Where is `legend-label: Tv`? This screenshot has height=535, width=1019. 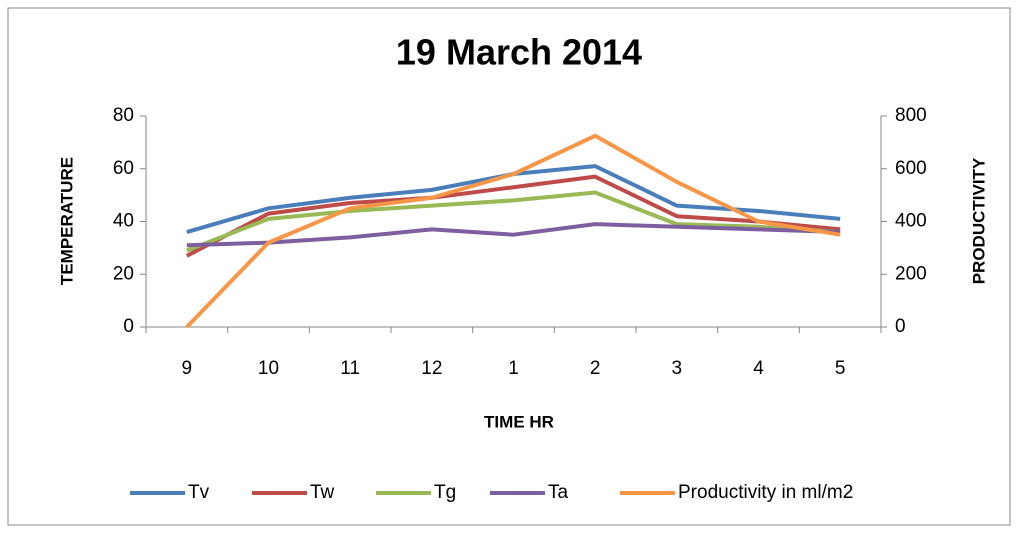
legend-label: Tv is located at coordinates (199, 492).